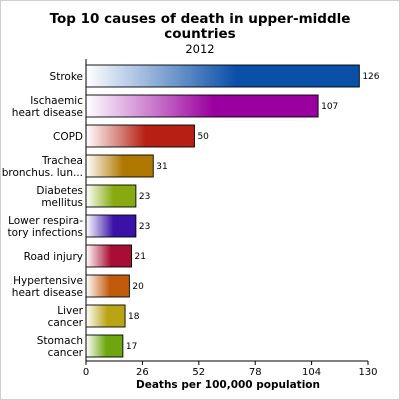  Describe the element at coordinates (134, 317) in the screenshot. I see `data-label: 18` at that location.